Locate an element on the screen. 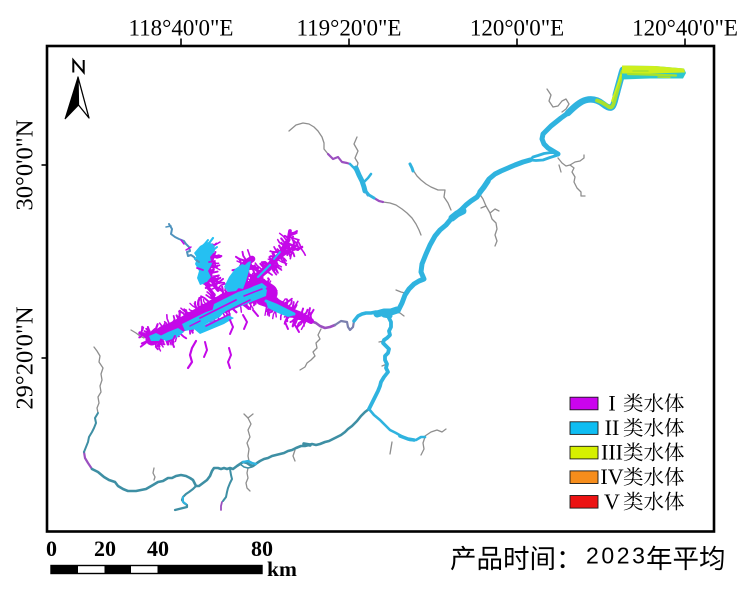 The width and height of the screenshot is (750, 600). svg-text: 118°40'0"E is located at coordinates (181, 28).